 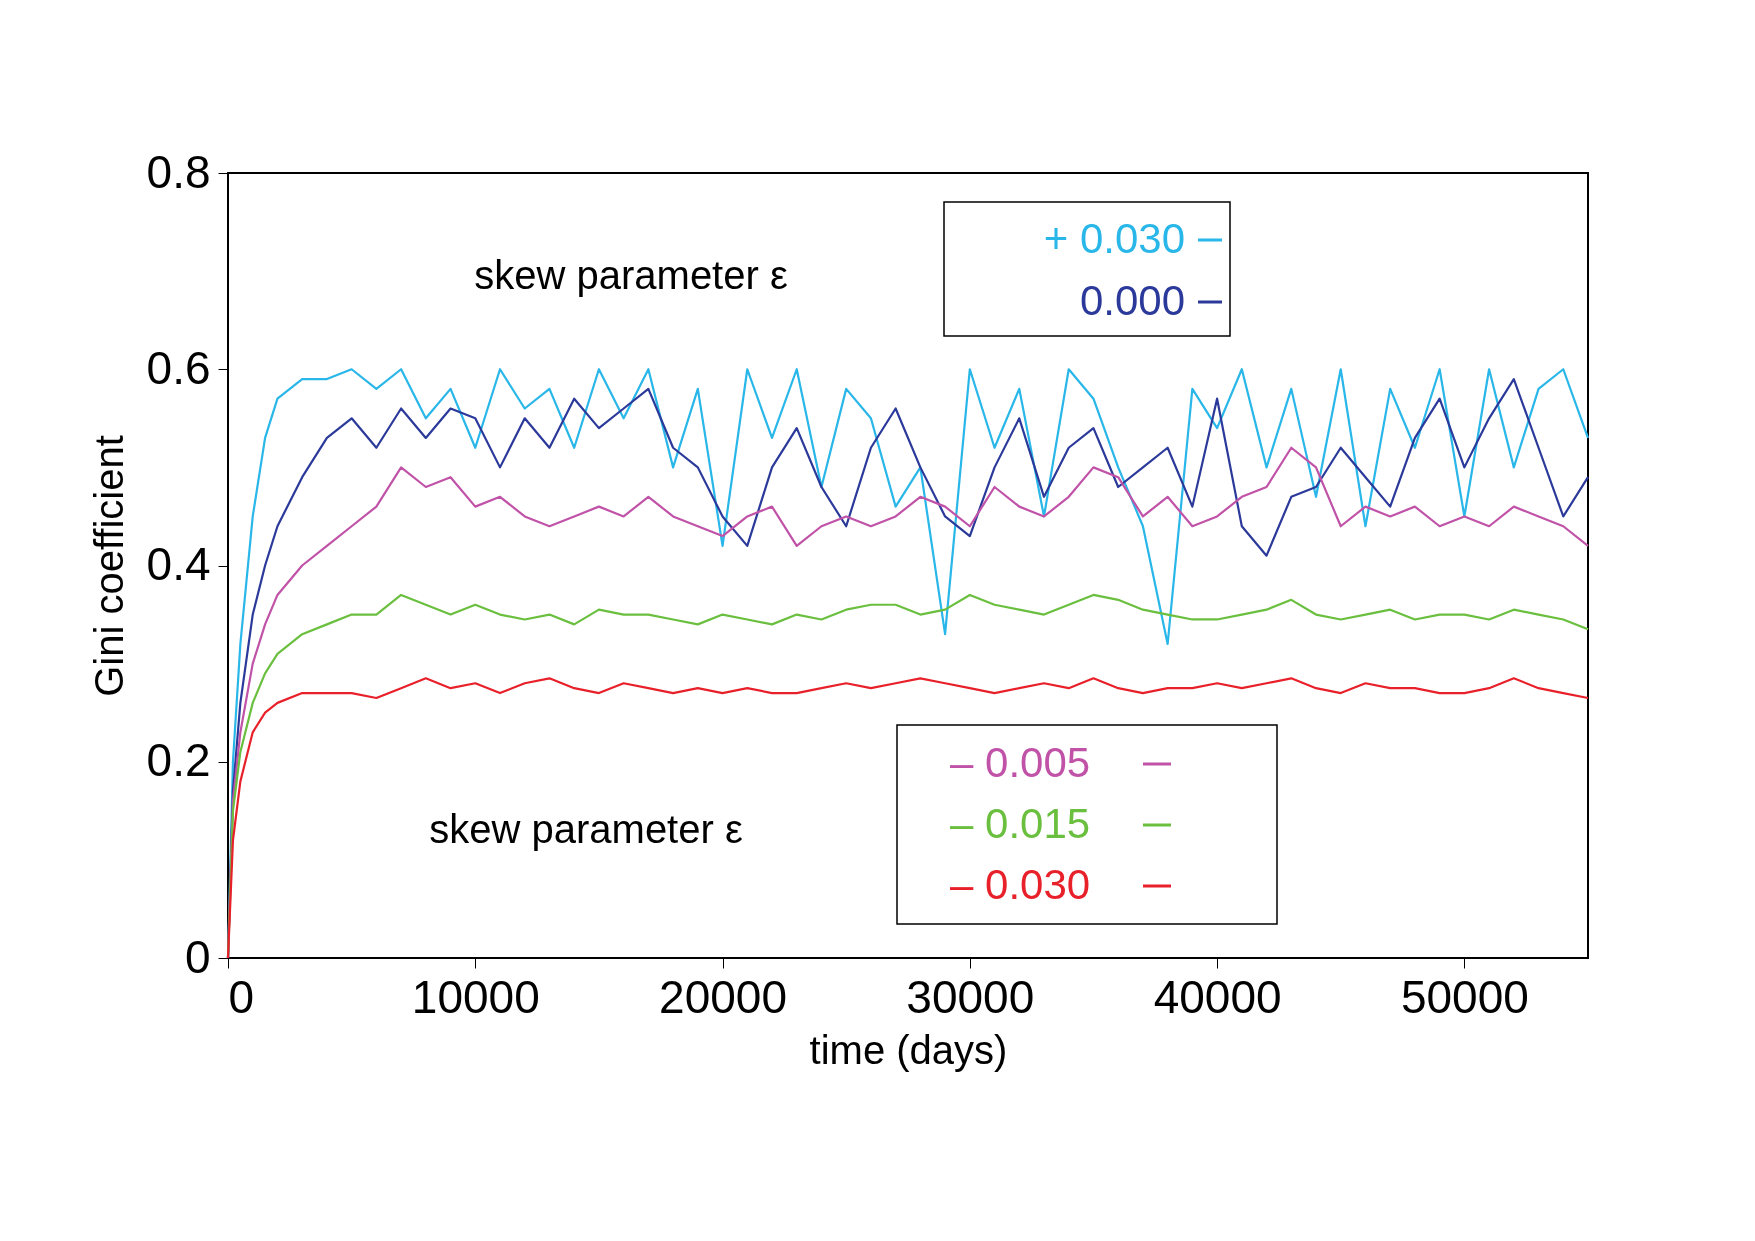 What do you see at coordinates (178, 564) in the screenshot?
I see `y-tick-label: 0.4` at bounding box center [178, 564].